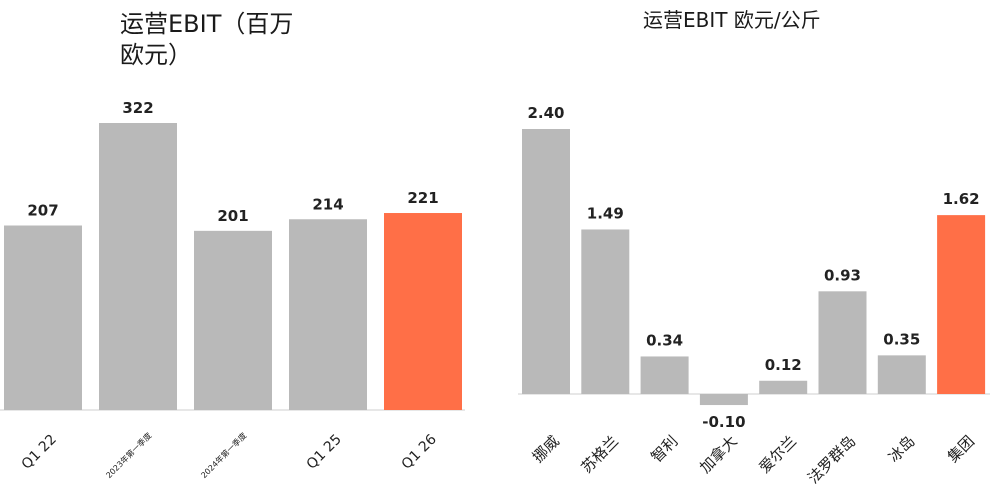  What do you see at coordinates (718, 454) in the screenshot?
I see `right-category-label-3: 加拿大` at bounding box center [718, 454].